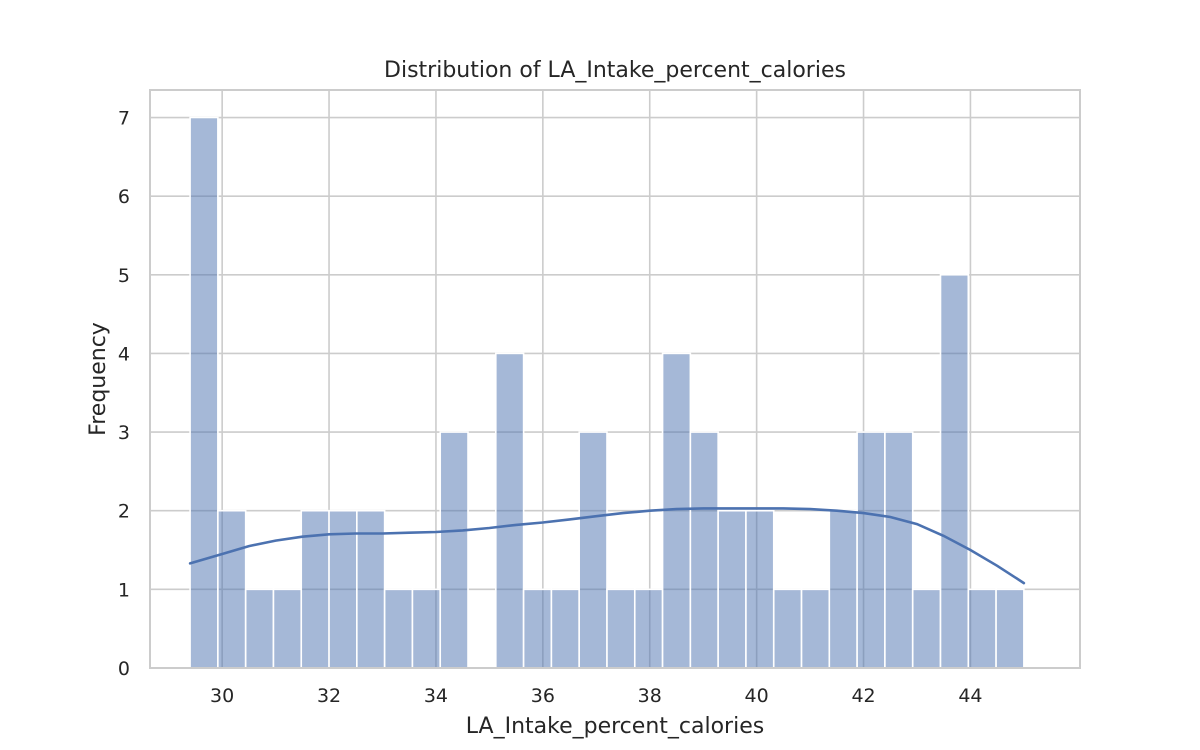  What do you see at coordinates (543, 696) in the screenshot?
I see `x-tick-label: 36` at bounding box center [543, 696].